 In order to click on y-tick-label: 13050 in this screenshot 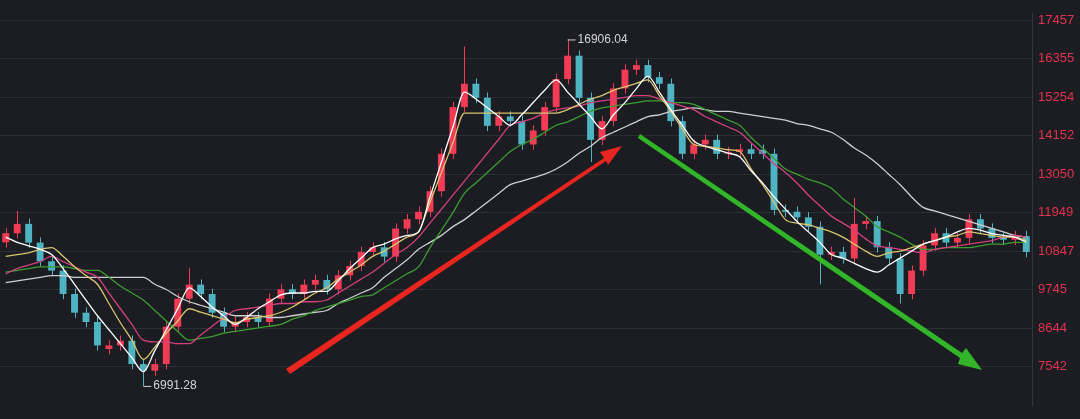, I will do `click(1056, 173)`.